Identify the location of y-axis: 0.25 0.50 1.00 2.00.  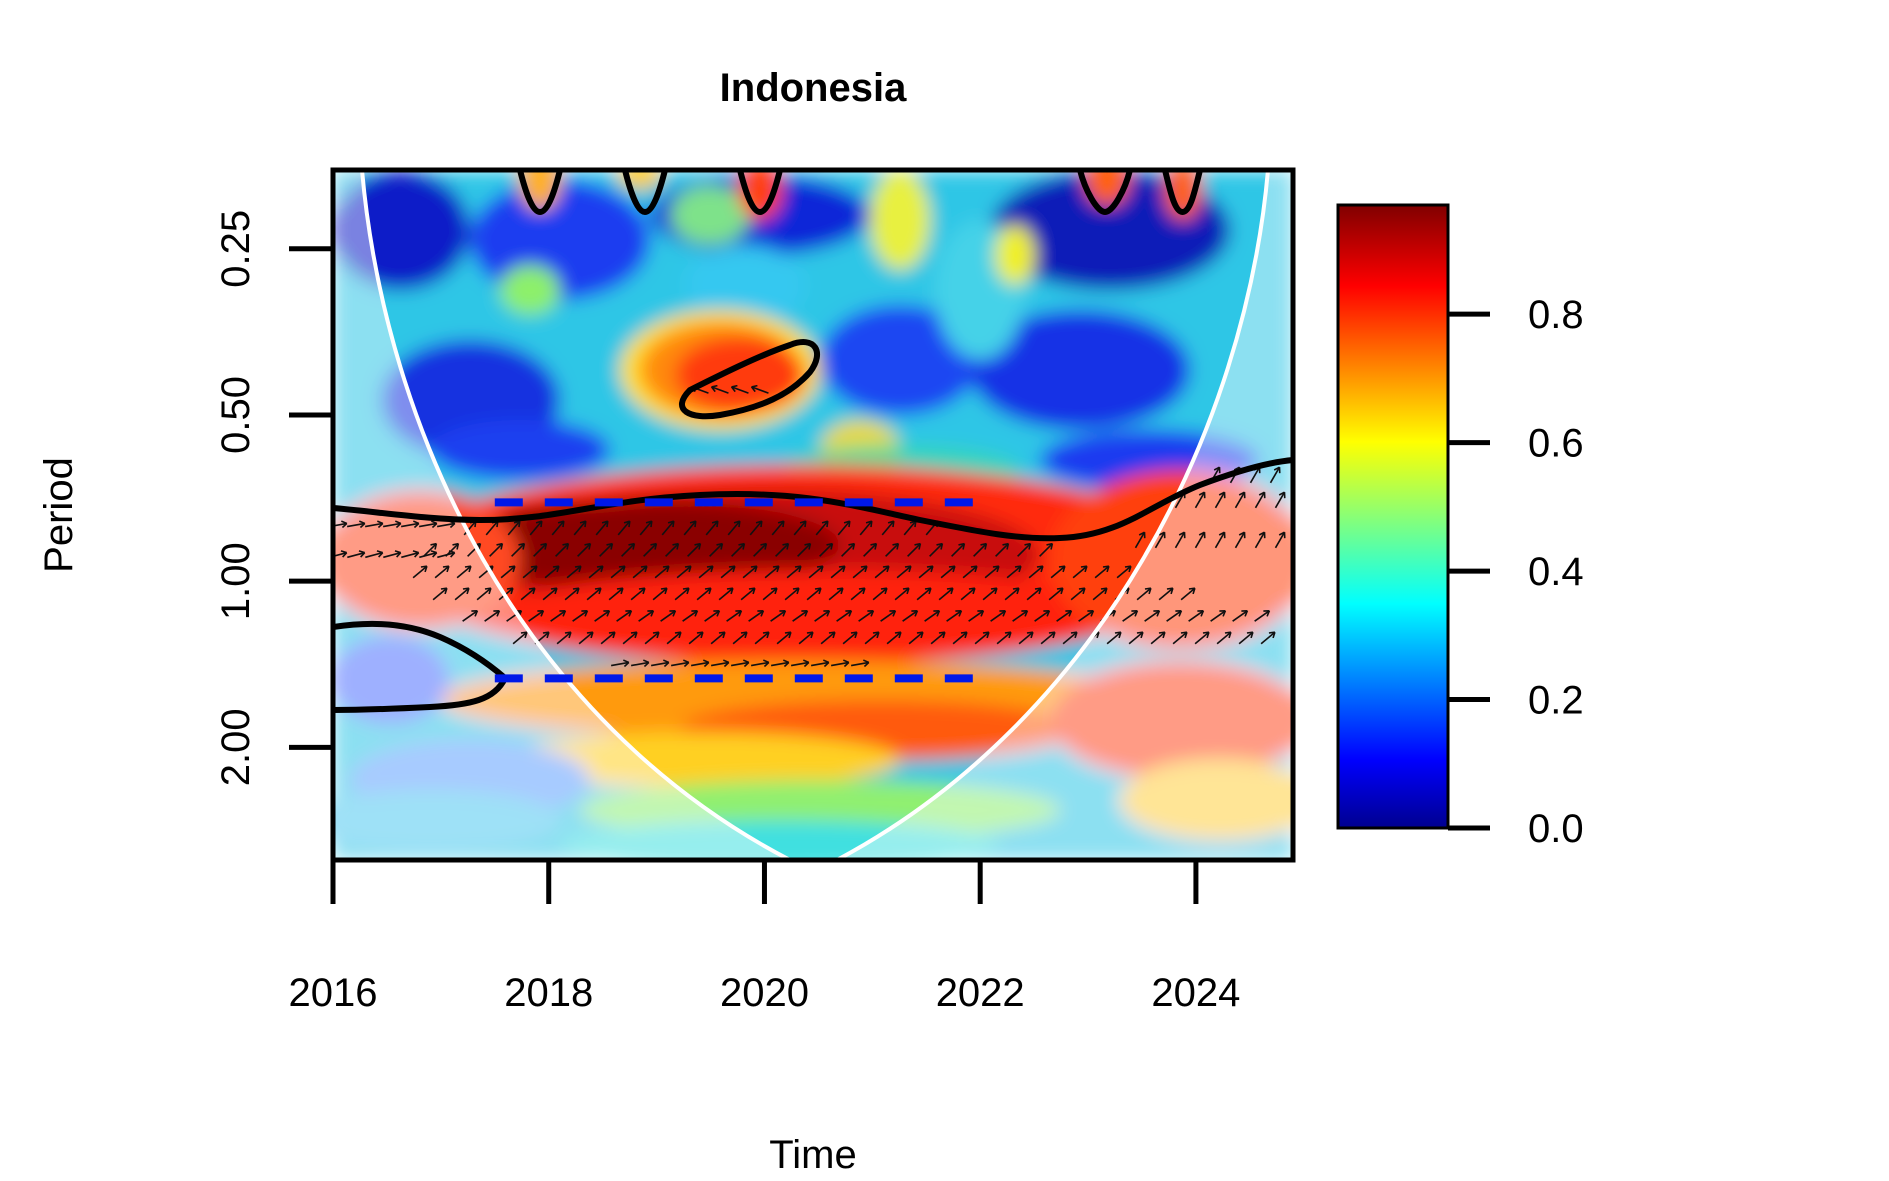
(273, 498).